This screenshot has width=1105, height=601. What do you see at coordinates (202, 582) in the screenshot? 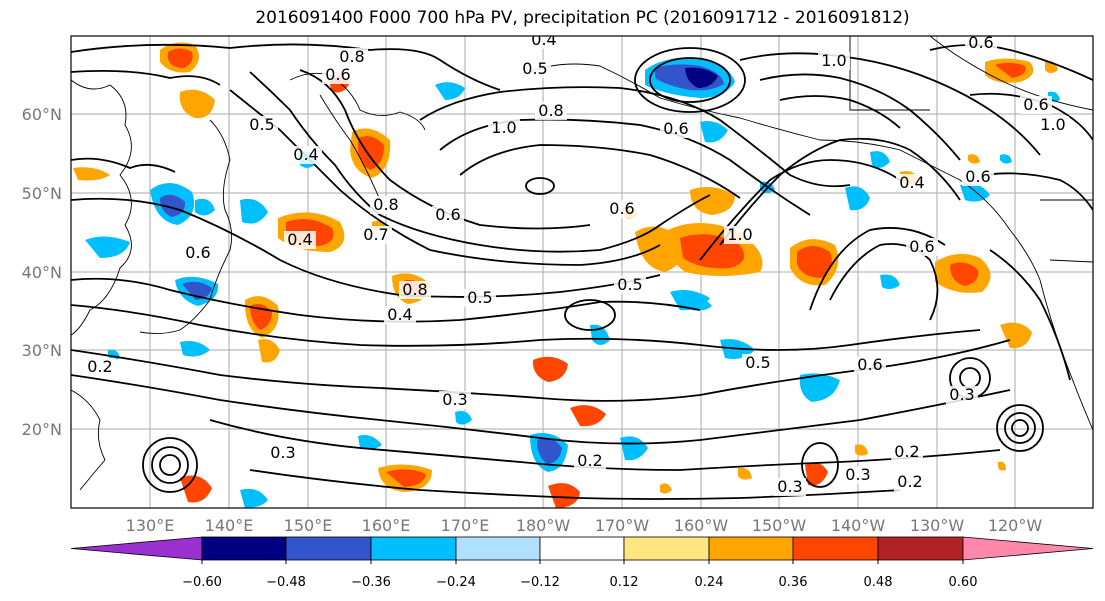
I see `colorbar-tick-label: −0.60` at bounding box center [202, 582].